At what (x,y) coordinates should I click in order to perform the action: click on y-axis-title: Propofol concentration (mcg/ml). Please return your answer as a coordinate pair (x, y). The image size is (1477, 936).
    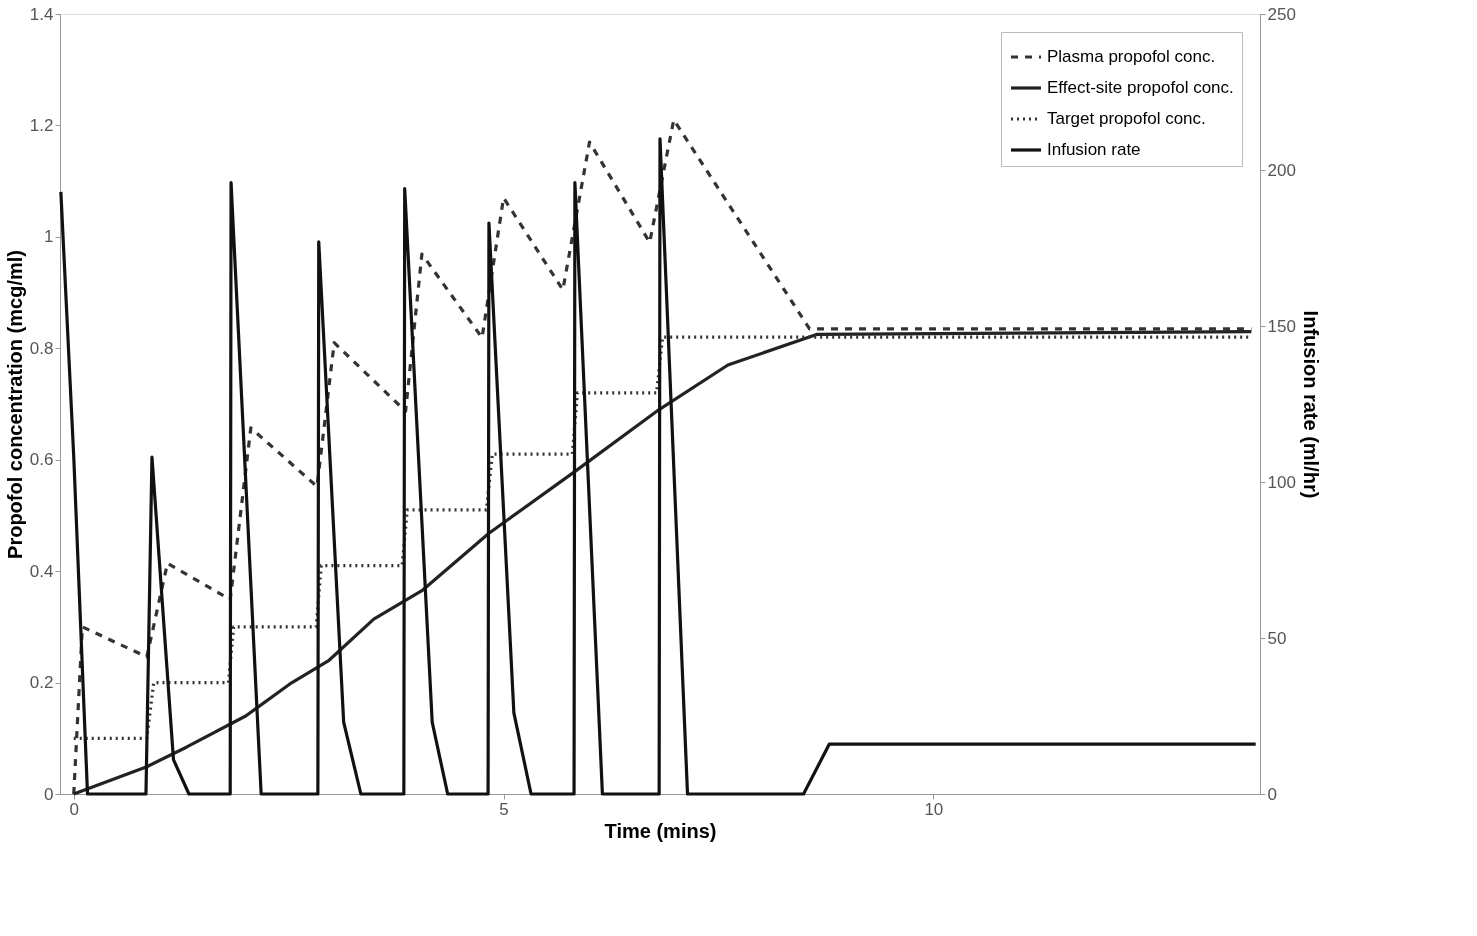
    Looking at the image, I should click on (14, 404).